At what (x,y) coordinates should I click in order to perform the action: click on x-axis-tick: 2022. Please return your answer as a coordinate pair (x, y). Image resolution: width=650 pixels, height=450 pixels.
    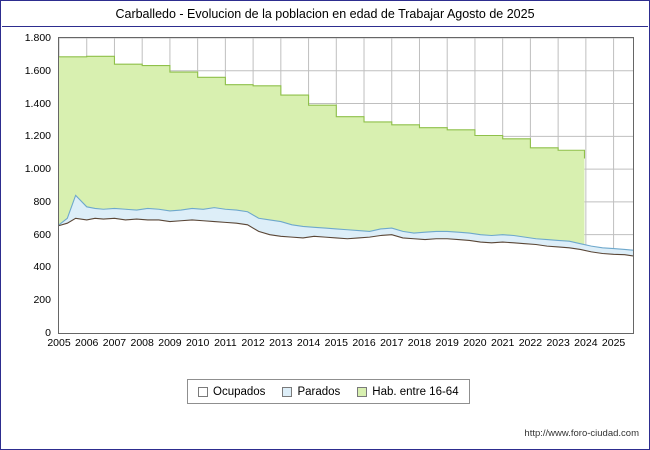
    Looking at the image, I should click on (530, 343).